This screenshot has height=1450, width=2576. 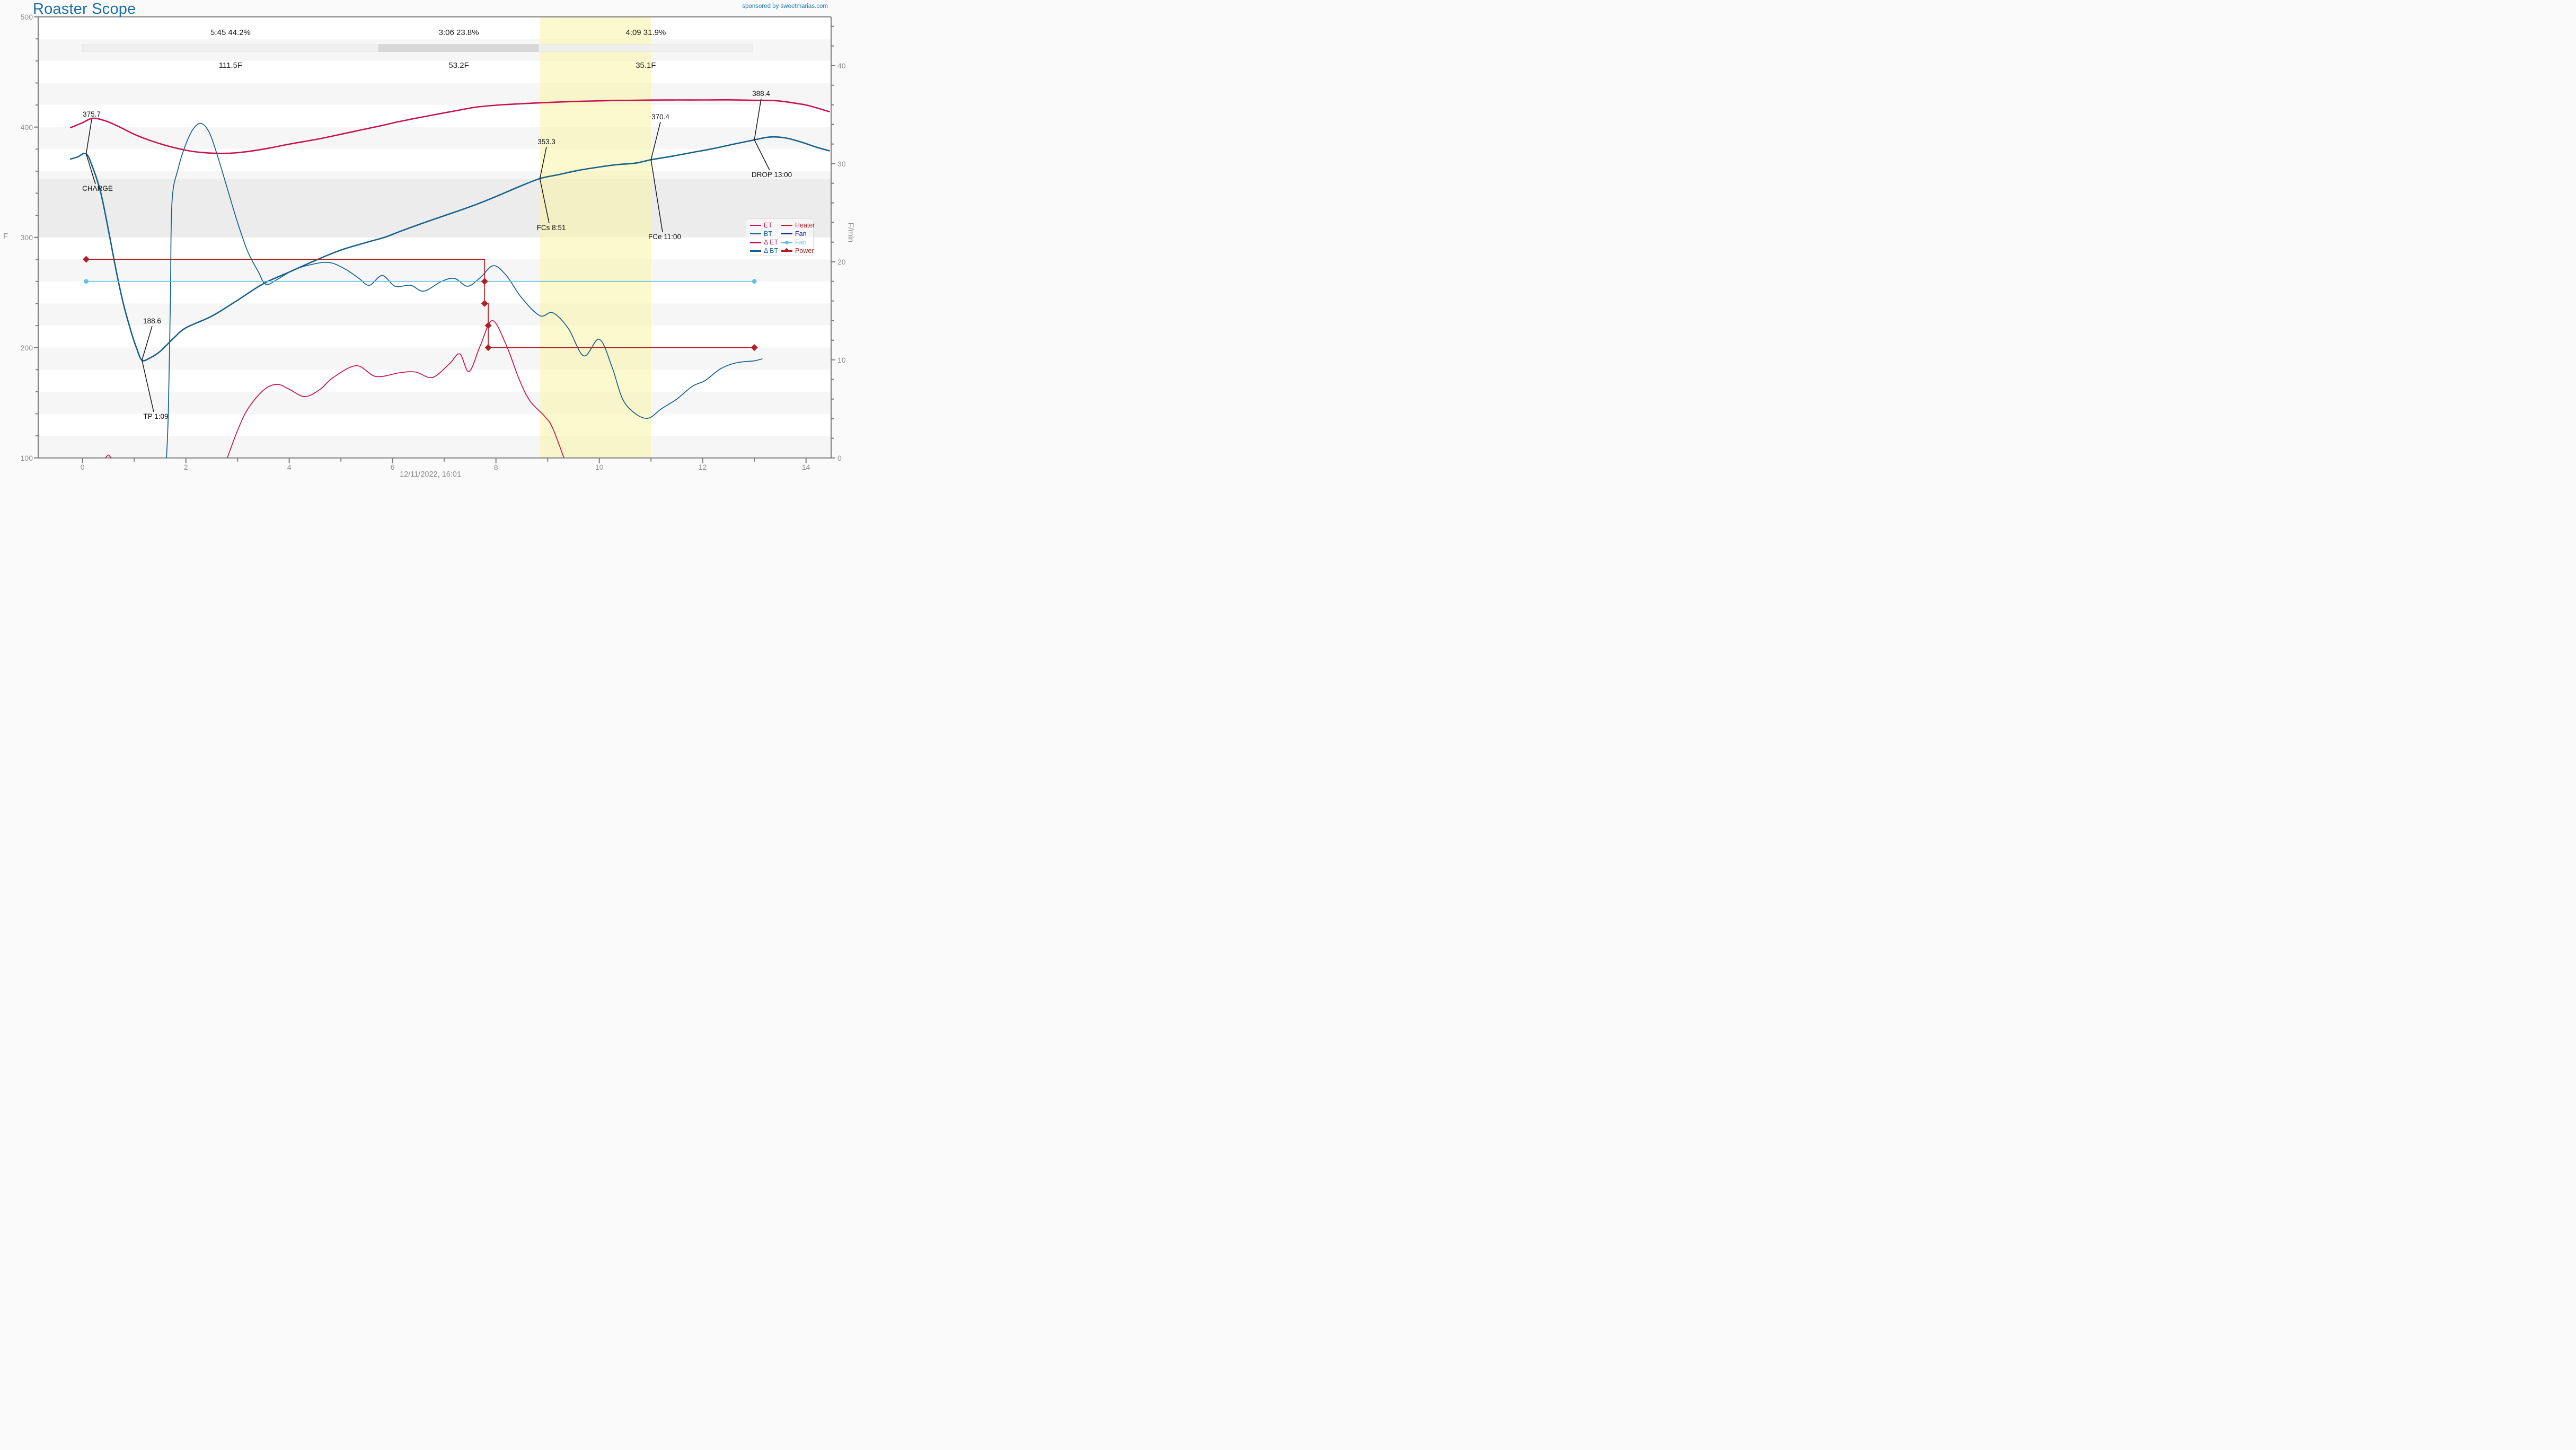 I want to click on legend-item-fan-6: Fan, so click(x=798, y=243).